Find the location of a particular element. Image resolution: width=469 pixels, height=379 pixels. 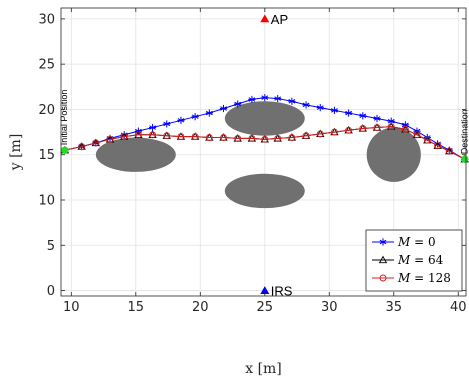

point-label: Initial Position is located at coordinates (64, 118).